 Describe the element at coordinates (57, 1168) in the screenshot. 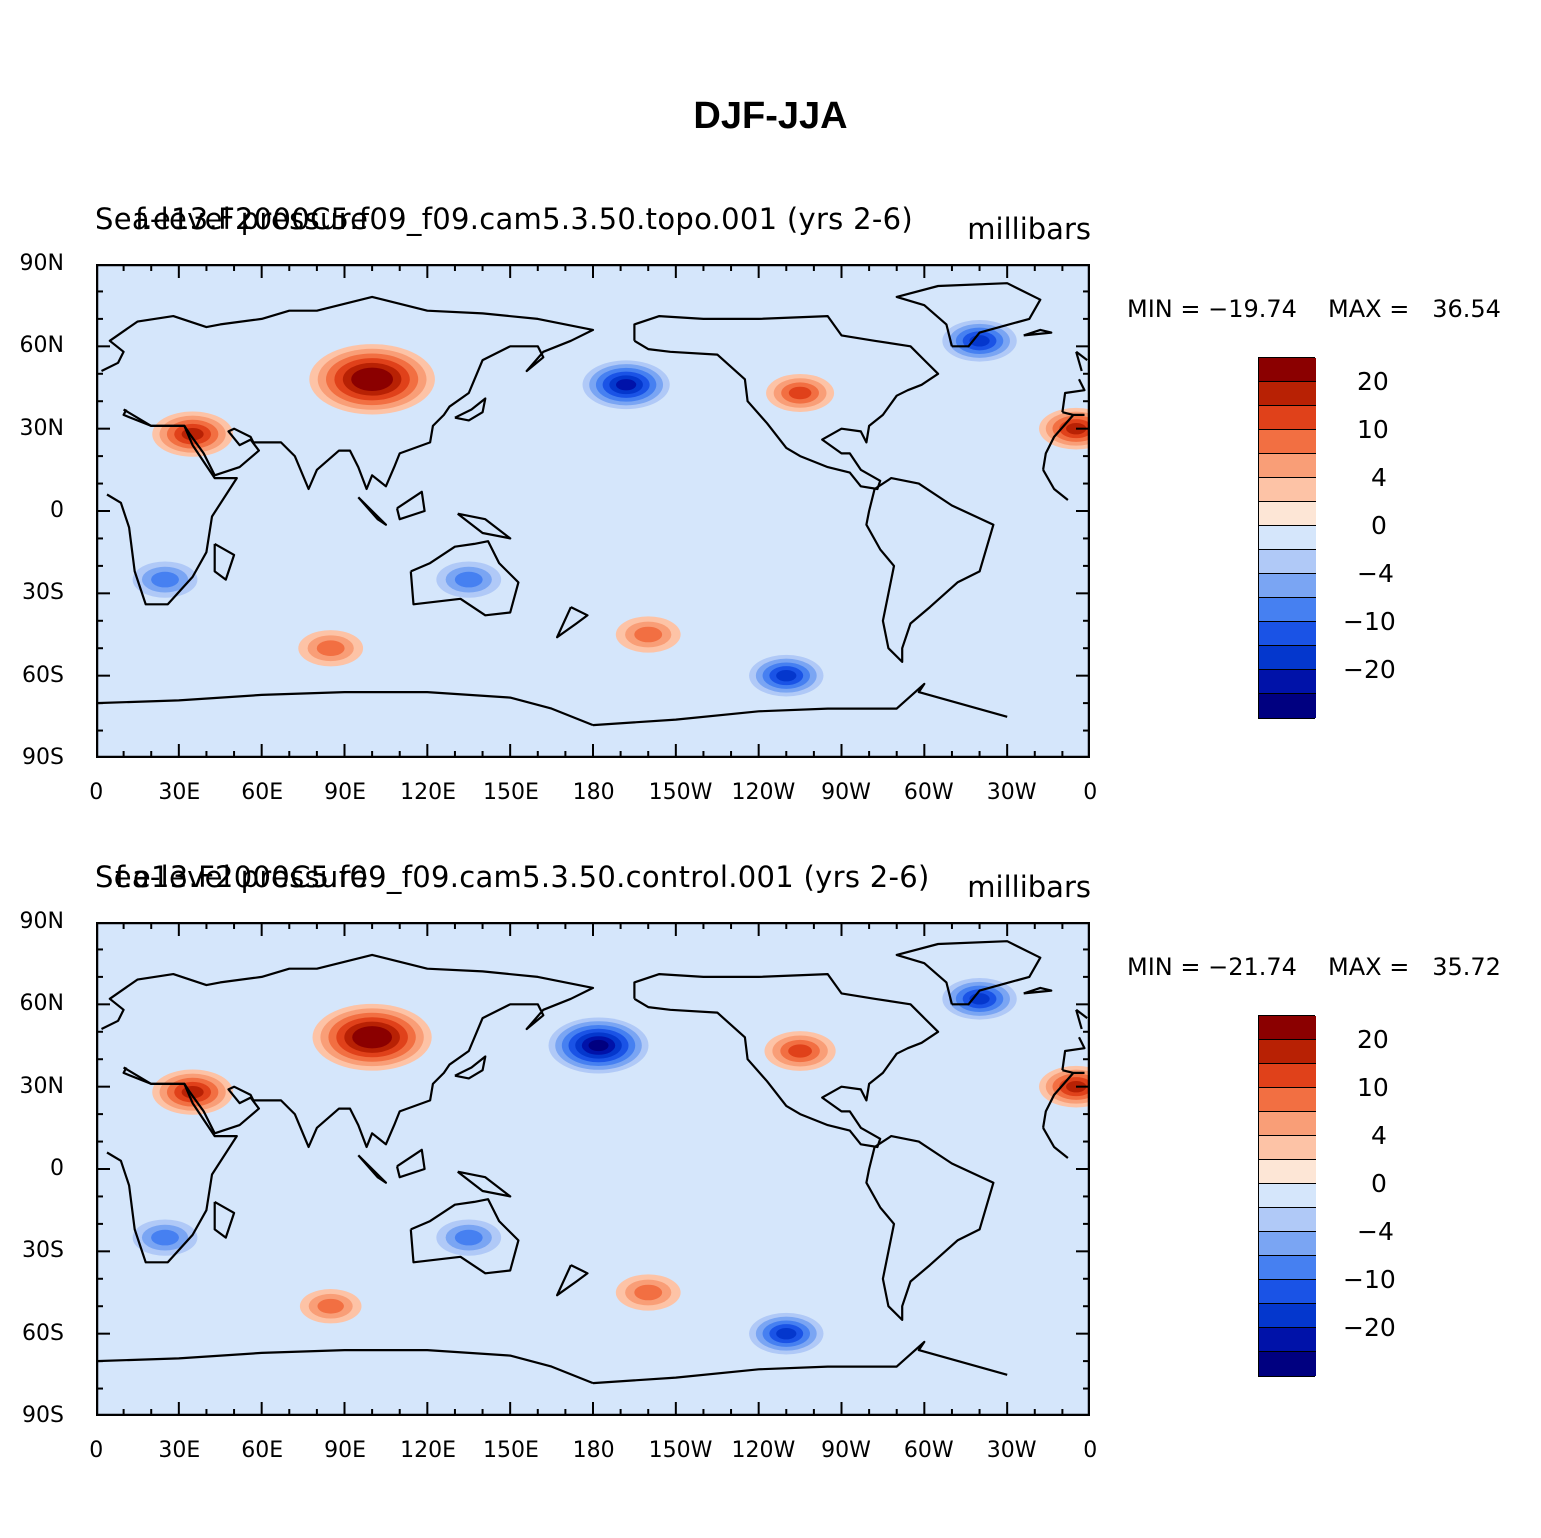

I see `y-tick-label: 0` at that location.